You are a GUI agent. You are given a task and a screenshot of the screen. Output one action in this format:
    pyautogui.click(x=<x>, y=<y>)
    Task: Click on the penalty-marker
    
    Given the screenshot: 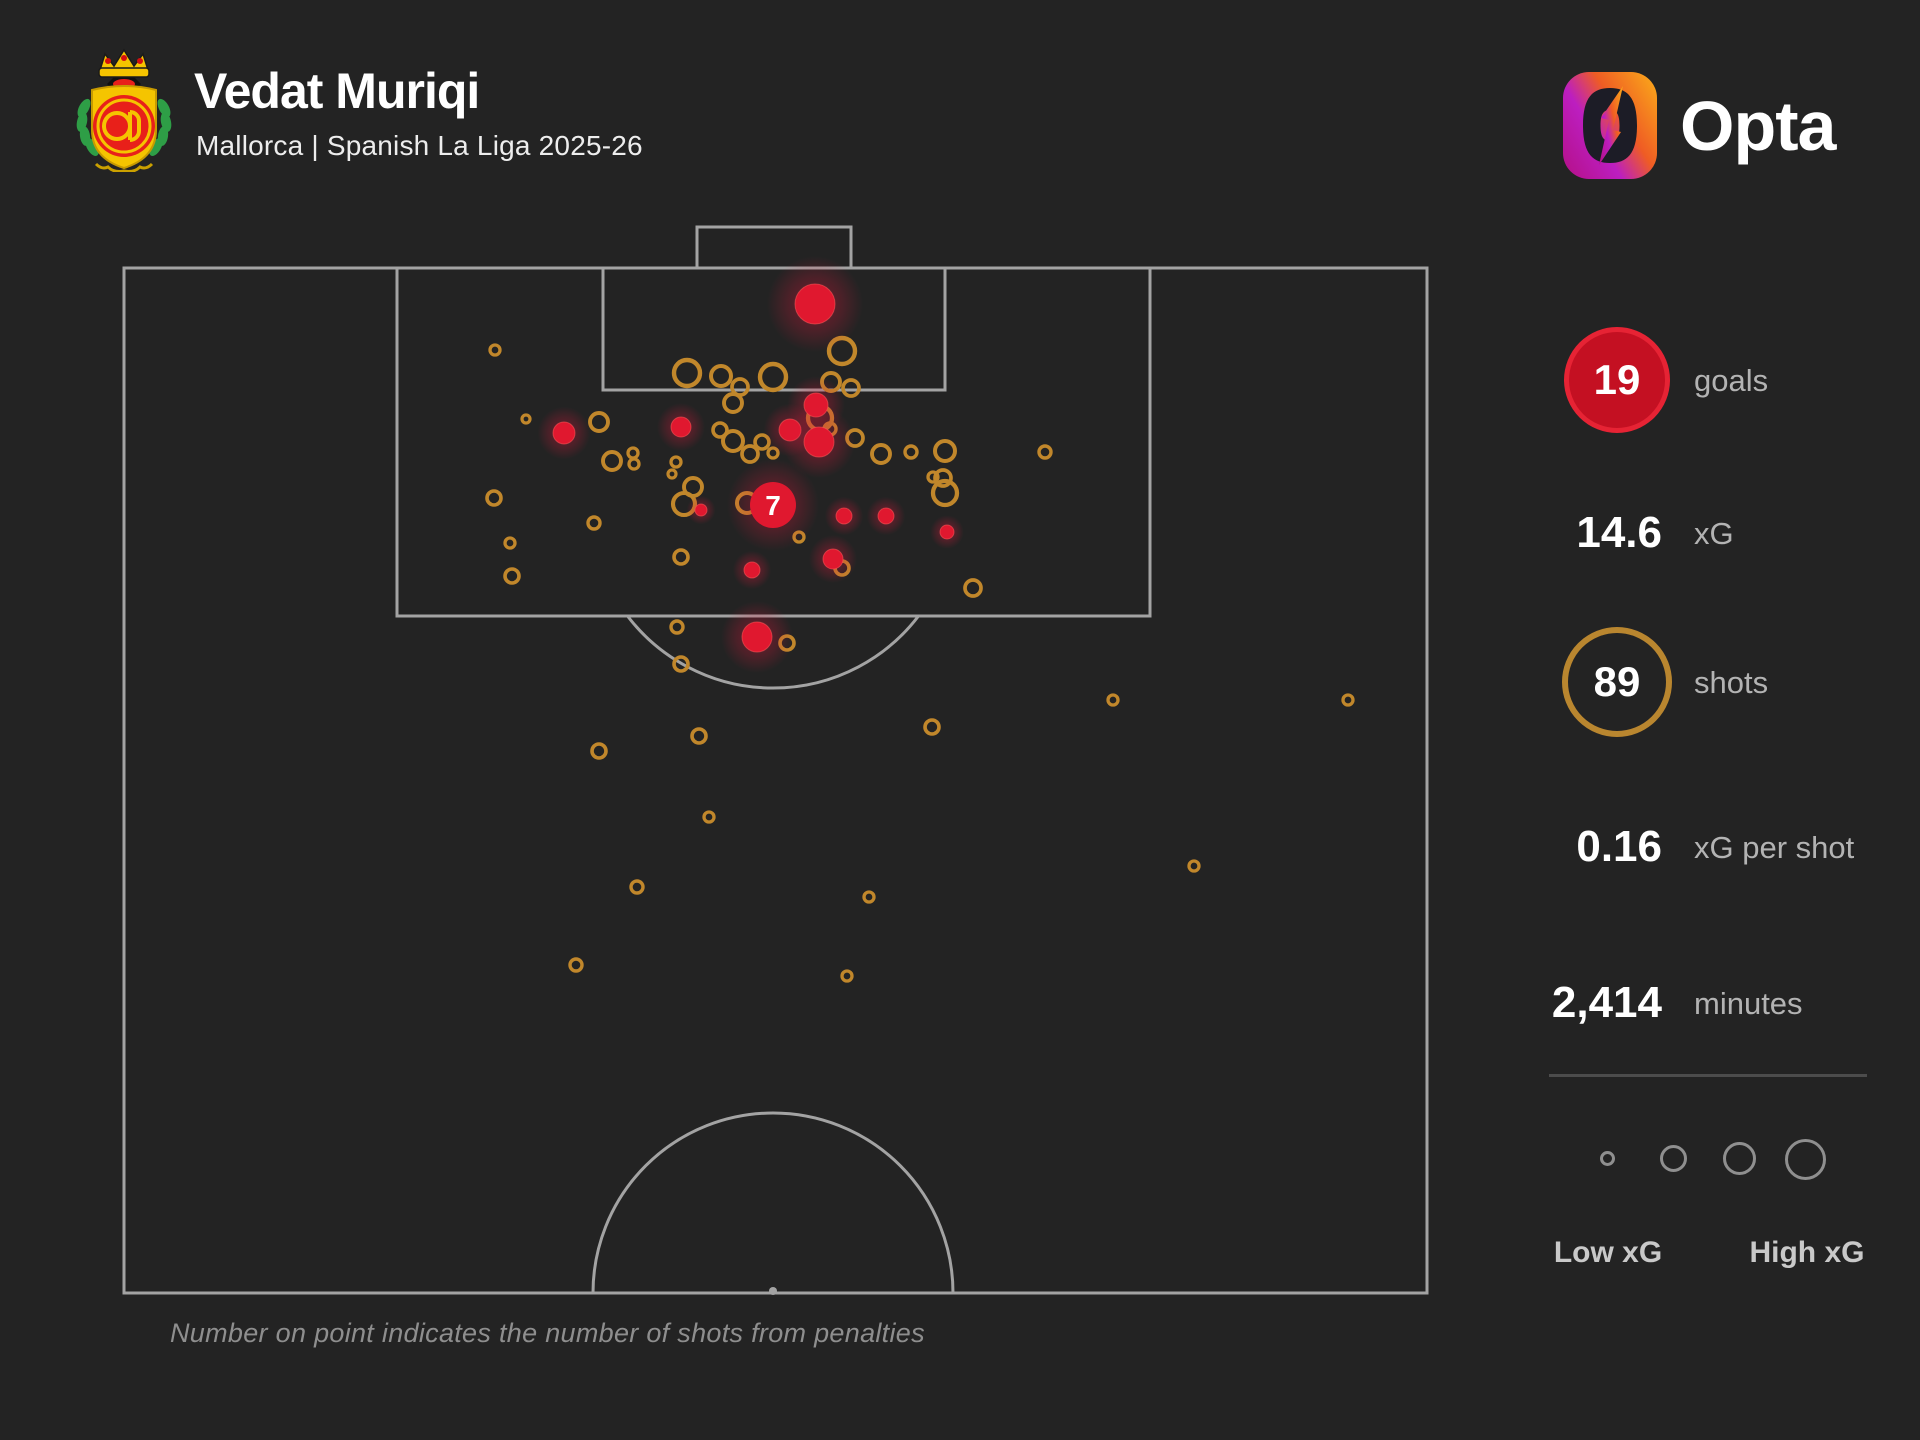 What is the action you would take?
    pyautogui.click(x=773, y=505)
    